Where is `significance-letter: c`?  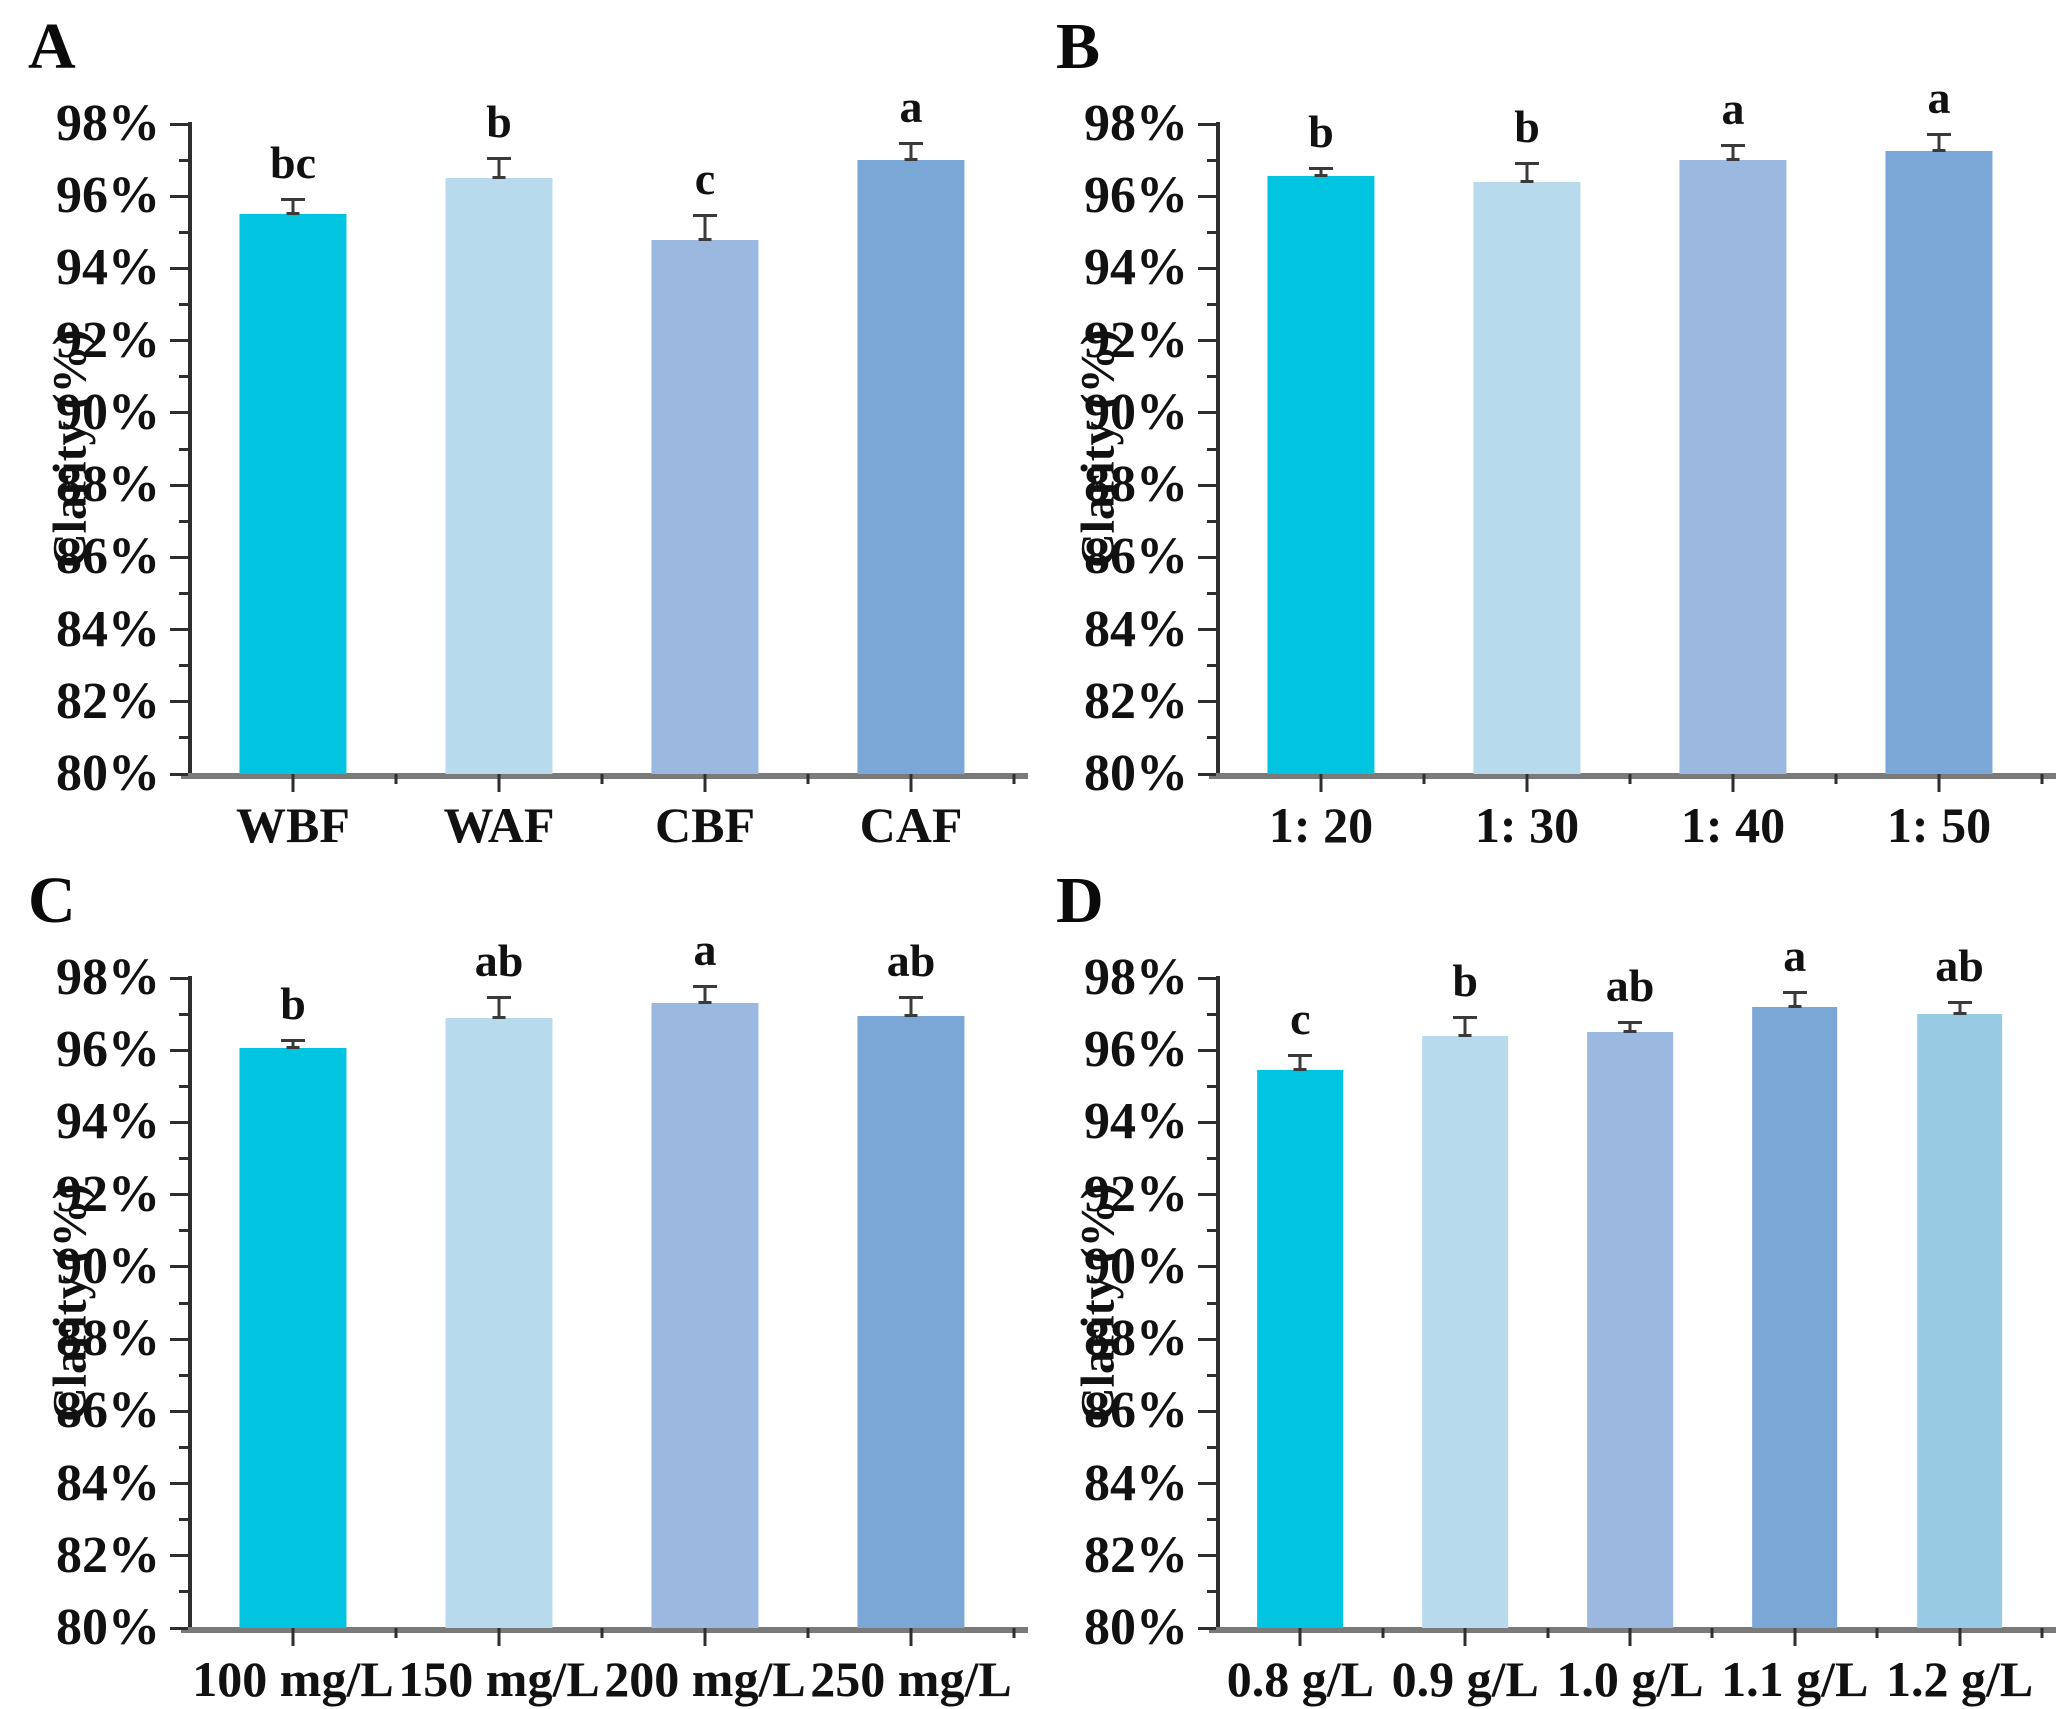
significance-letter: c is located at coordinates (1300, 1018).